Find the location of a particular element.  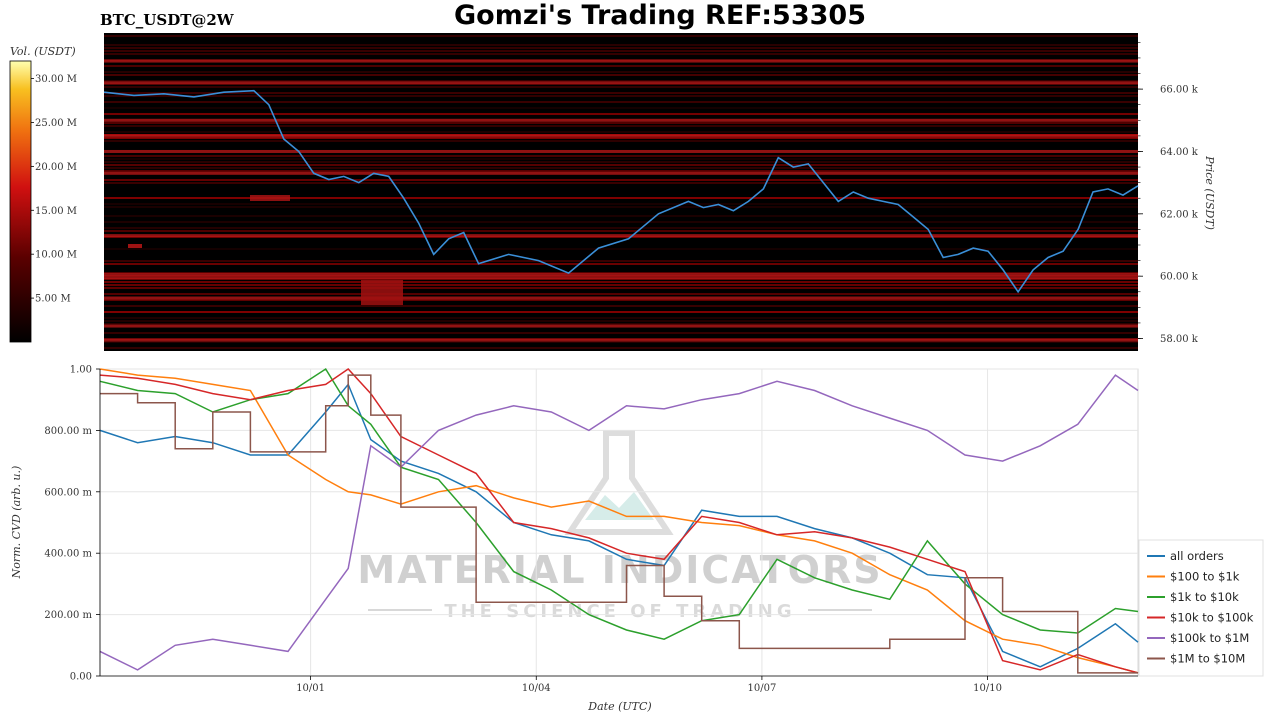

legend-label: $100 to $1k is located at coordinates (1205, 577).